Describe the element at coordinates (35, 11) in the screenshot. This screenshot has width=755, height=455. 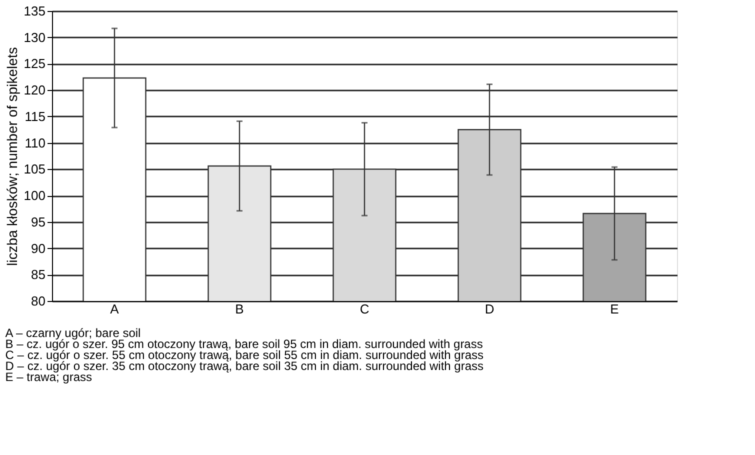
I see `y-tick-label: 135` at that location.